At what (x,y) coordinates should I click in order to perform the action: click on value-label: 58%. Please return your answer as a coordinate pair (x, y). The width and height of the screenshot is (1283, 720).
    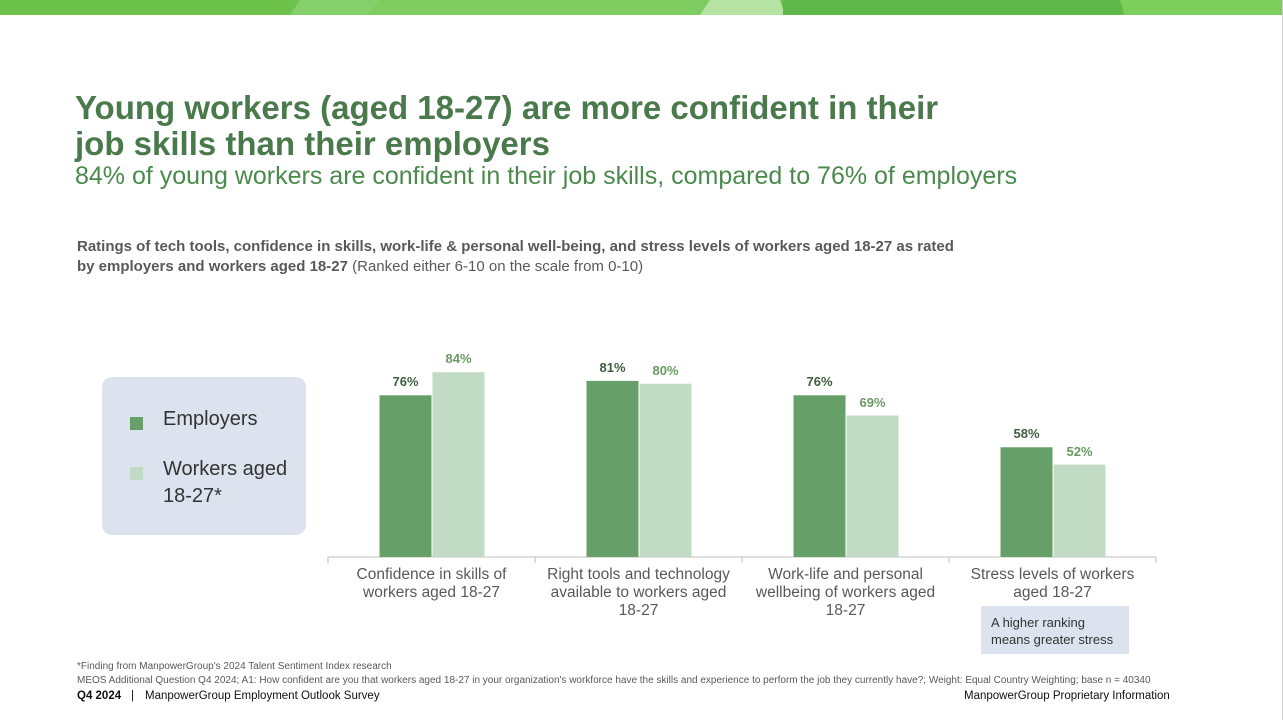
    Looking at the image, I should click on (1026, 434).